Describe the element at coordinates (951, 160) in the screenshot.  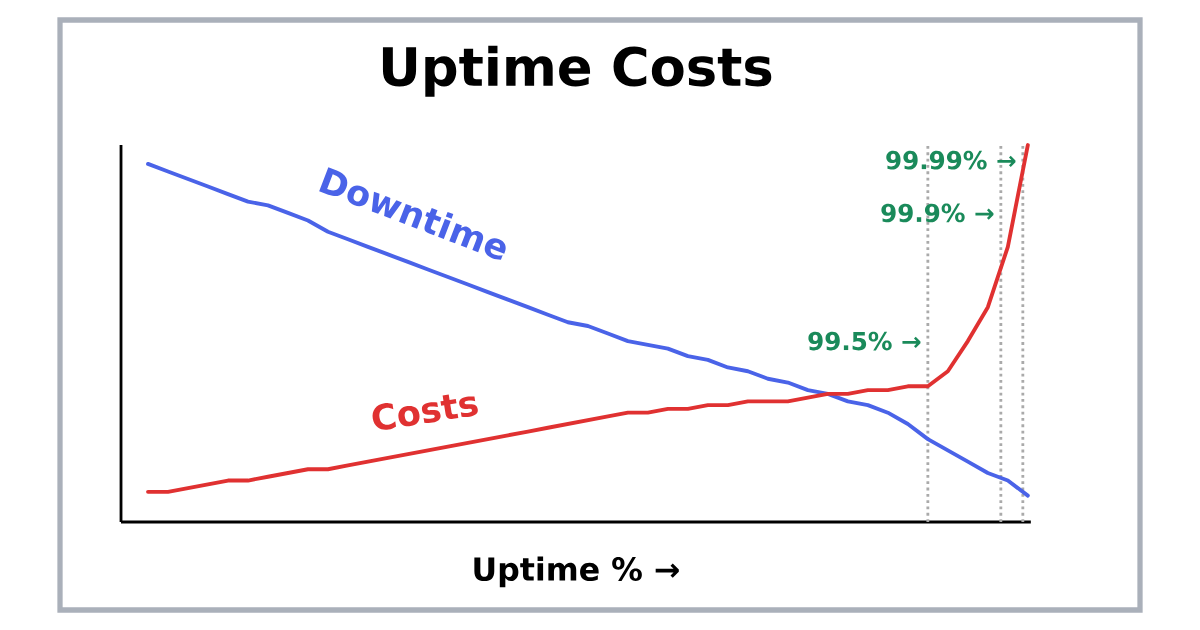
I see `annotation: 99.99% →` at that location.